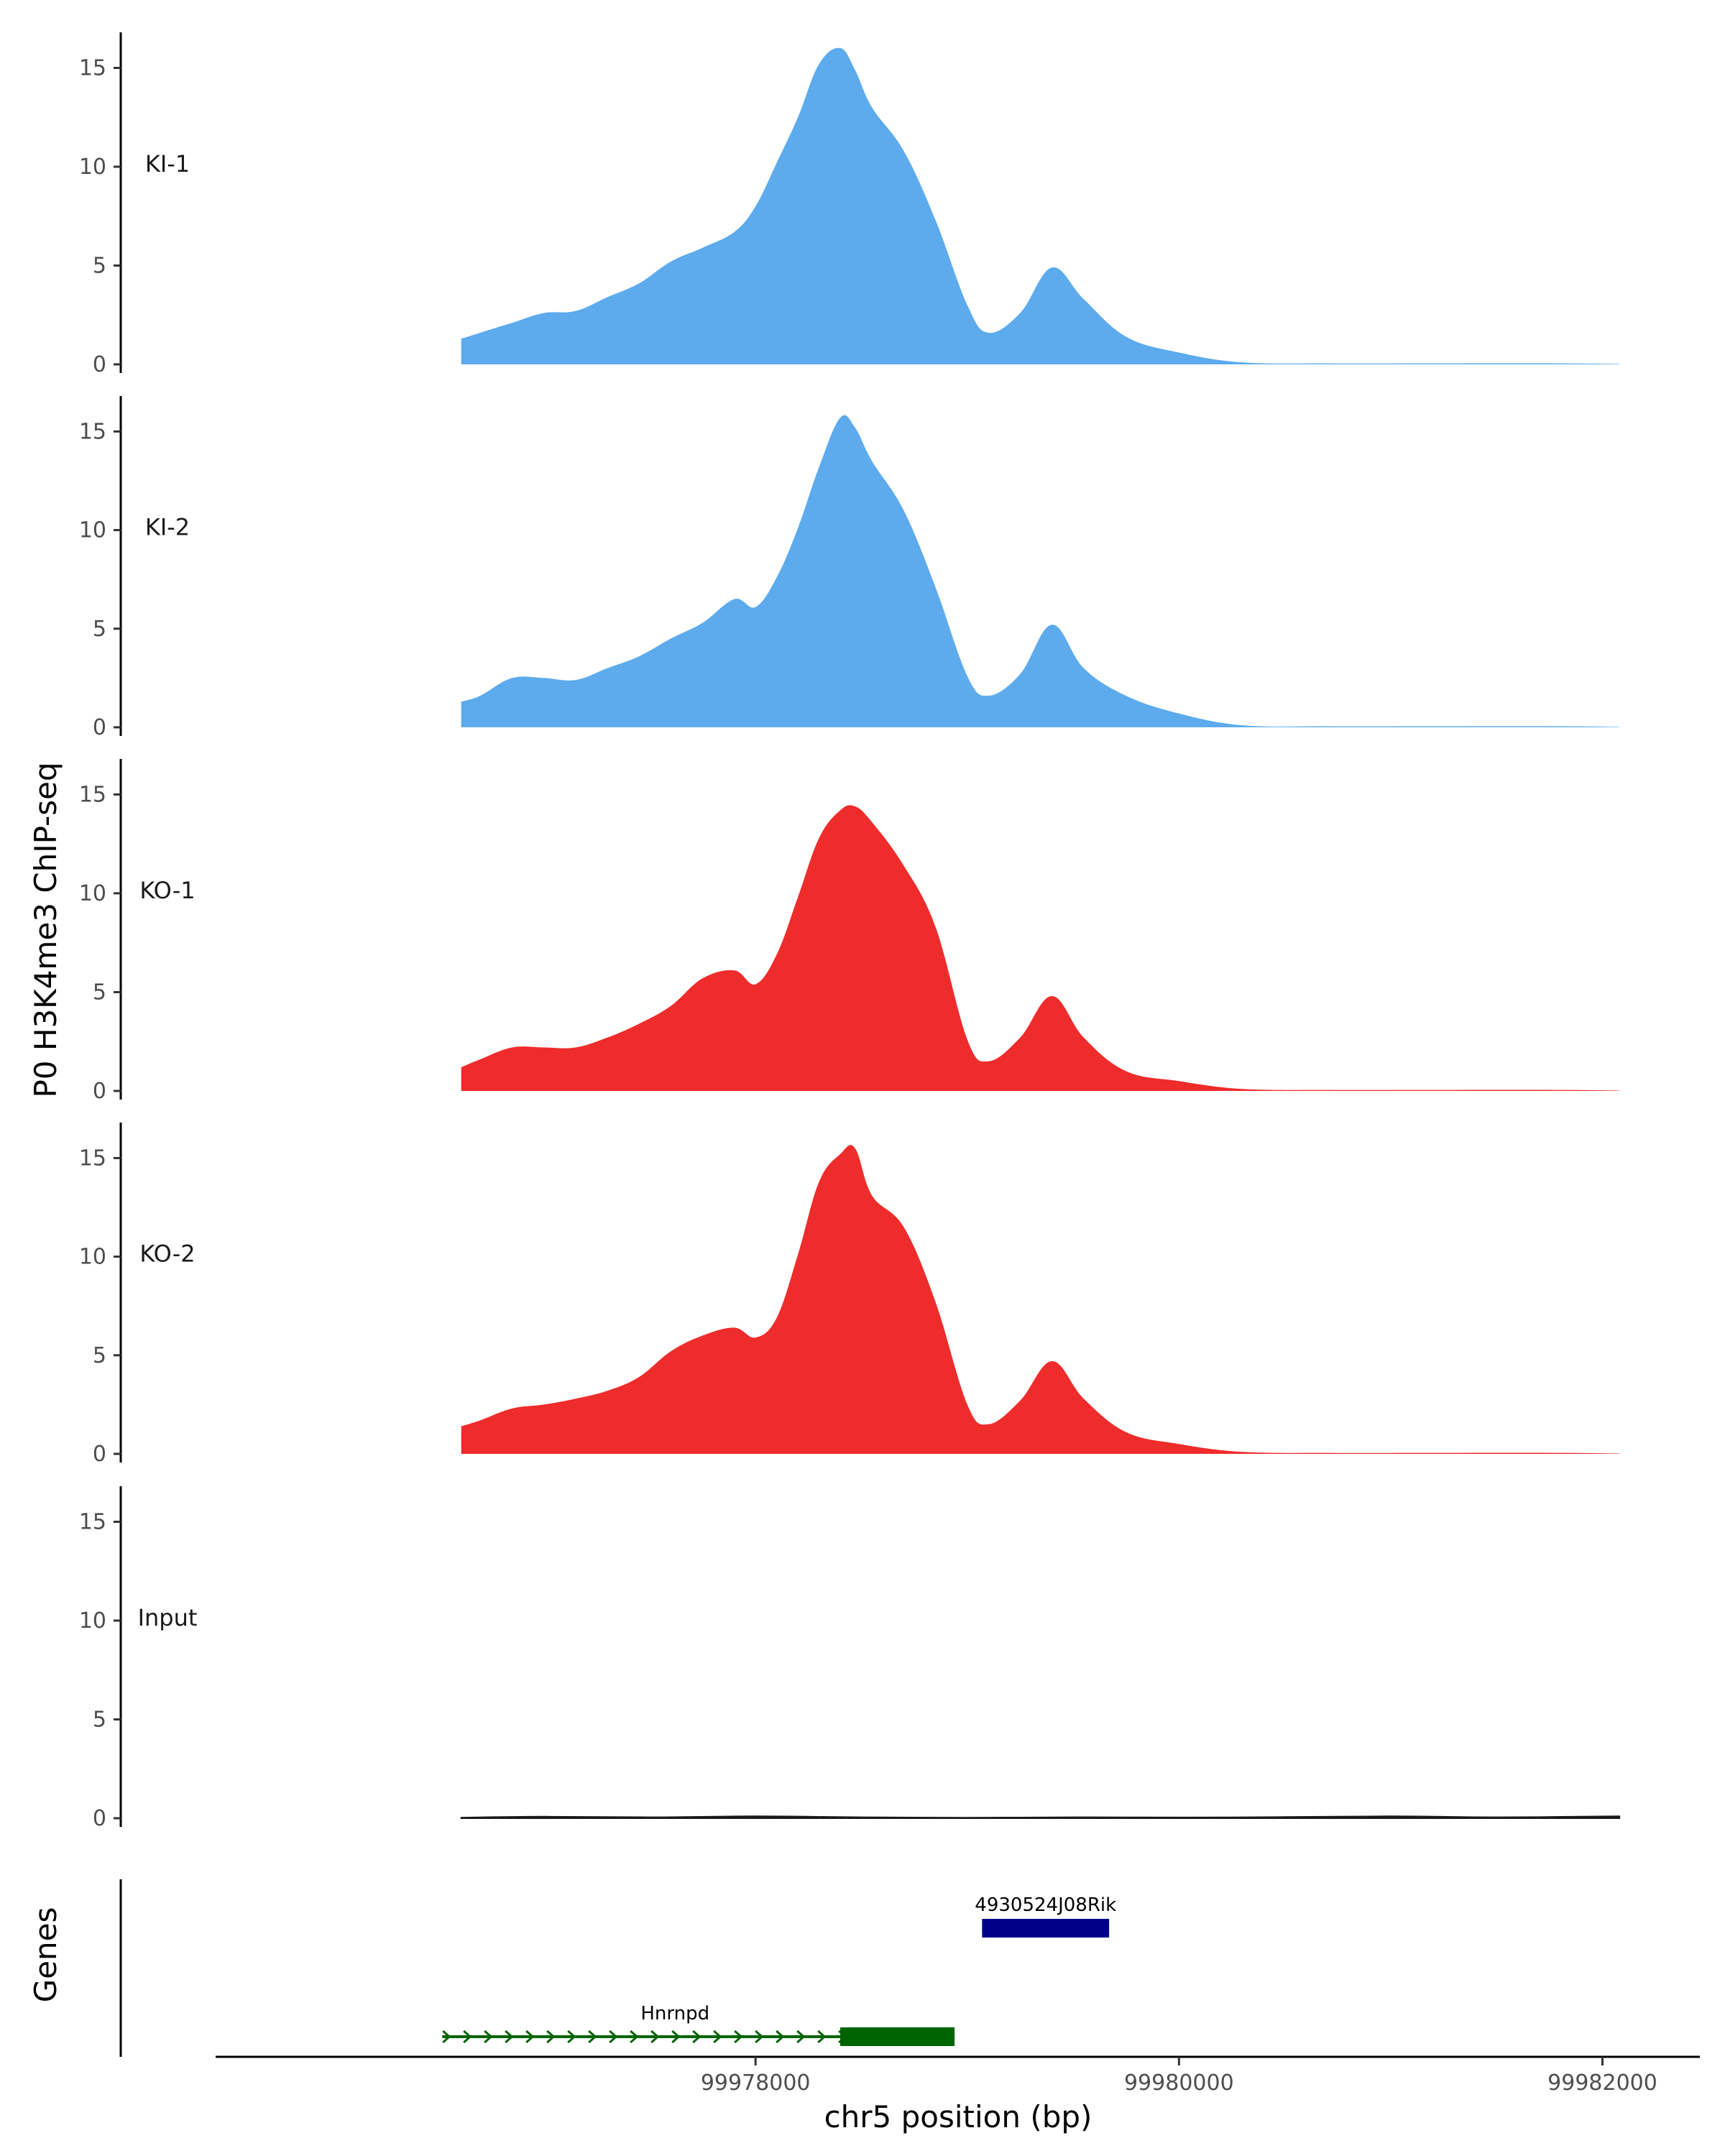 The image size is (1725, 2156). What do you see at coordinates (617, 1968) in the screenshot?
I see `gene-annotation-panel: 4930524J08Rik Hnrnpd` at bounding box center [617, 1968].